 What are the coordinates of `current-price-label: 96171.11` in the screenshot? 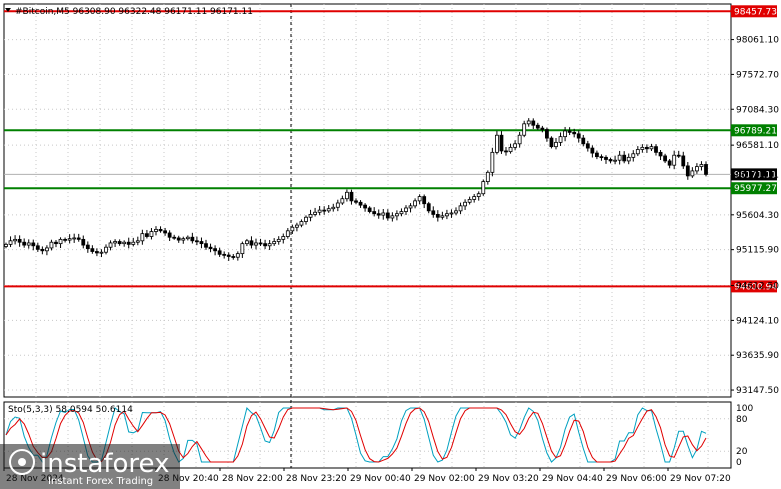 It's located at (755, 175).